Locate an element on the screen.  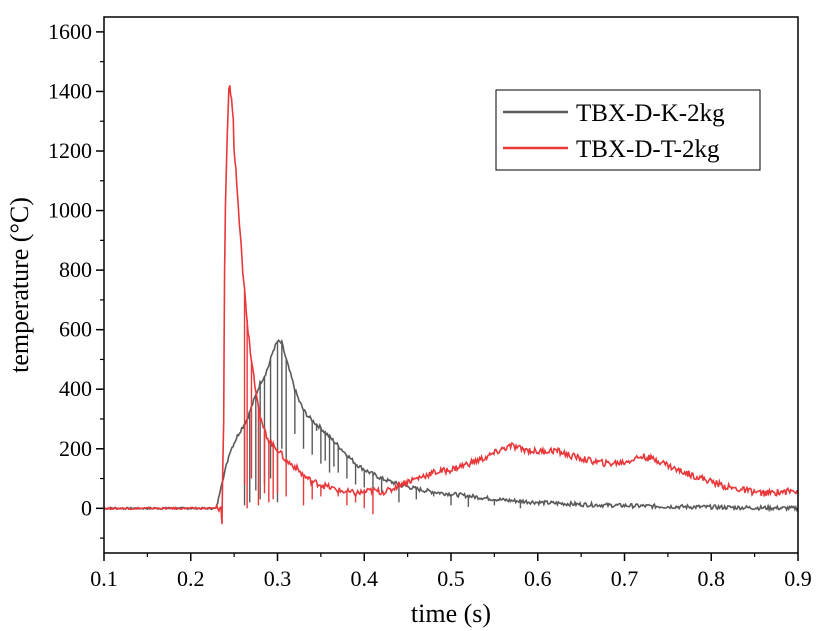
y-tick-label: 1000 is located at coordinates (70, 210).